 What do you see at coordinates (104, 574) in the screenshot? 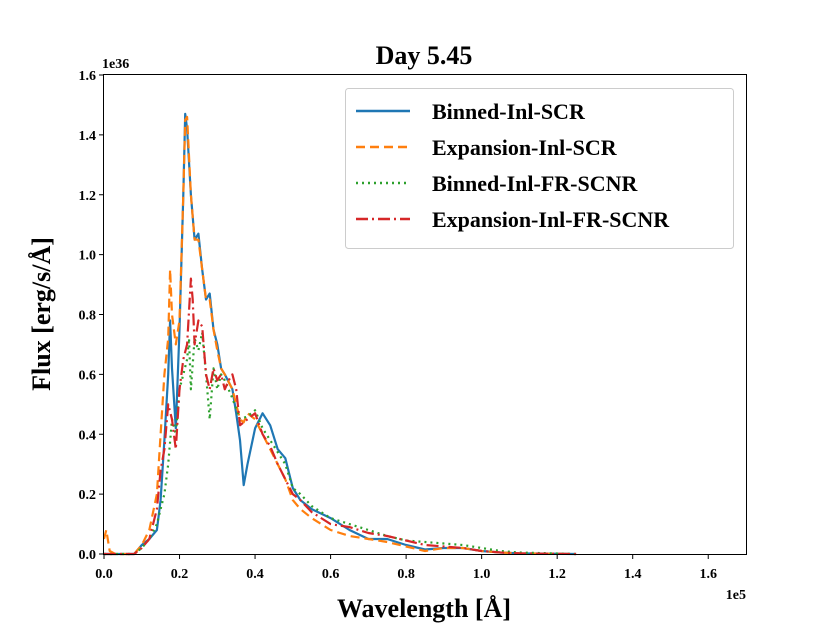
I see `x-tick-label: 0.0` at bounding box center [104, 574].